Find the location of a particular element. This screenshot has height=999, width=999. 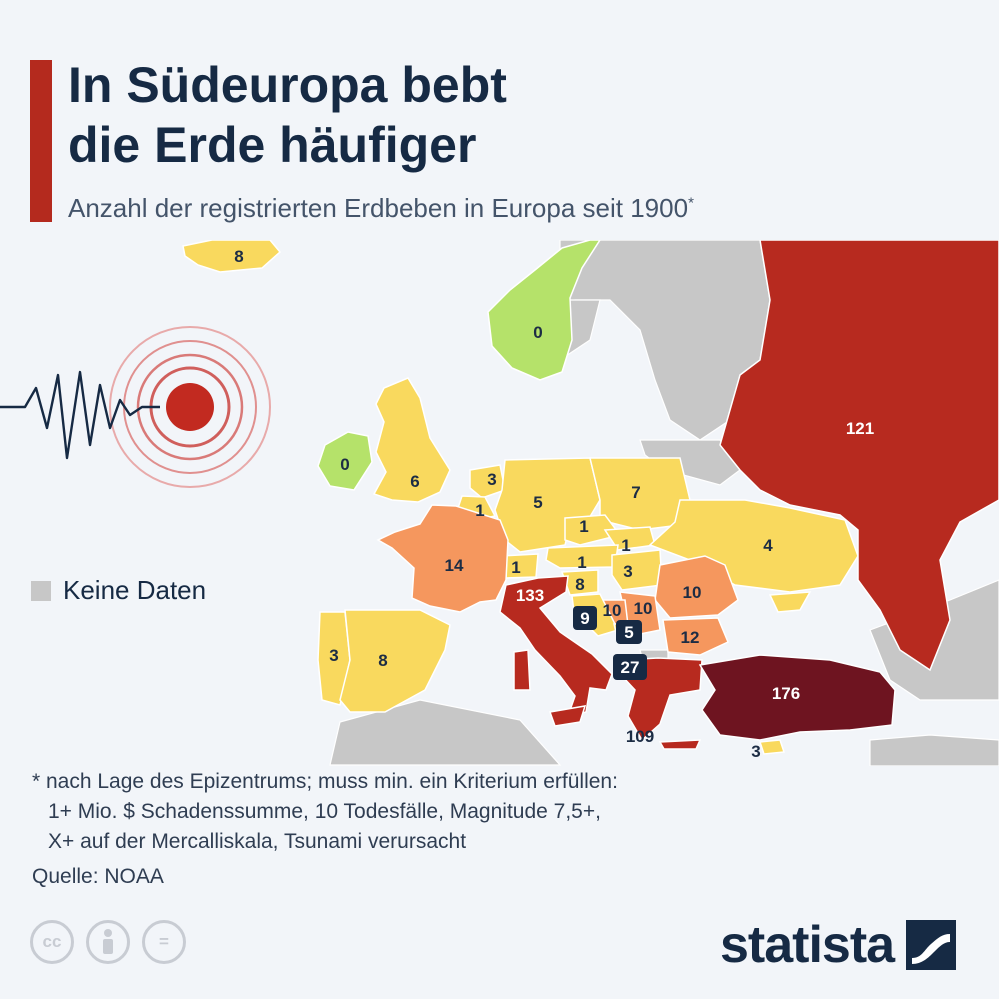

ireland-shape is located at coordinates (345, 461).